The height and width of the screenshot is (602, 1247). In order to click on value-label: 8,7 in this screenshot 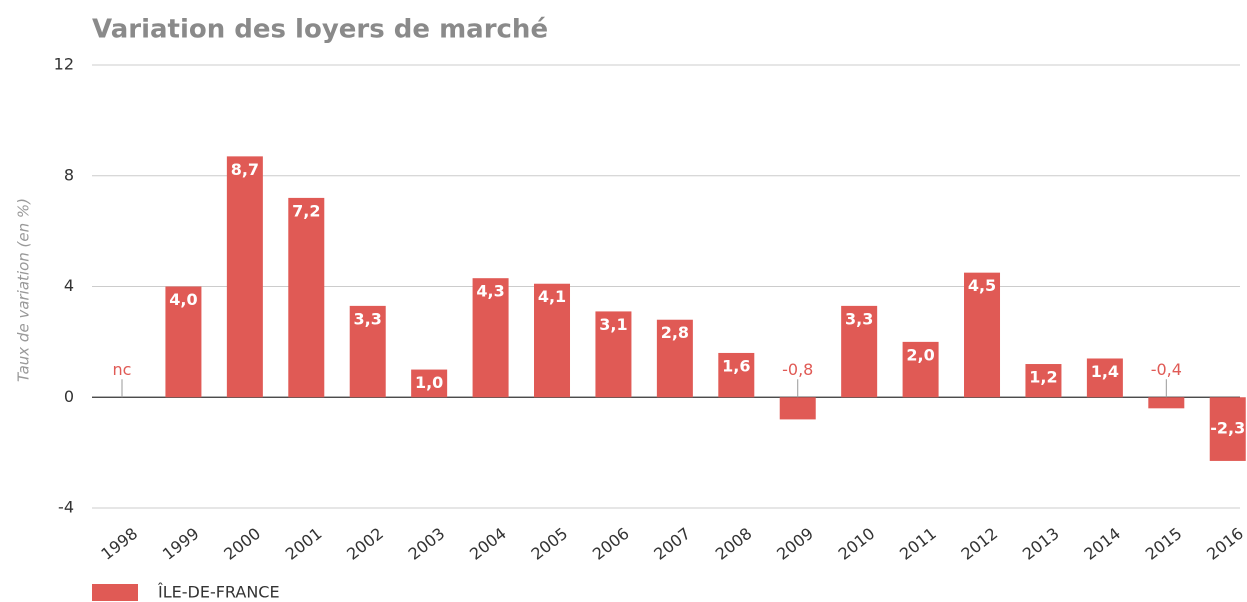, I will do `click(245, 169)`.